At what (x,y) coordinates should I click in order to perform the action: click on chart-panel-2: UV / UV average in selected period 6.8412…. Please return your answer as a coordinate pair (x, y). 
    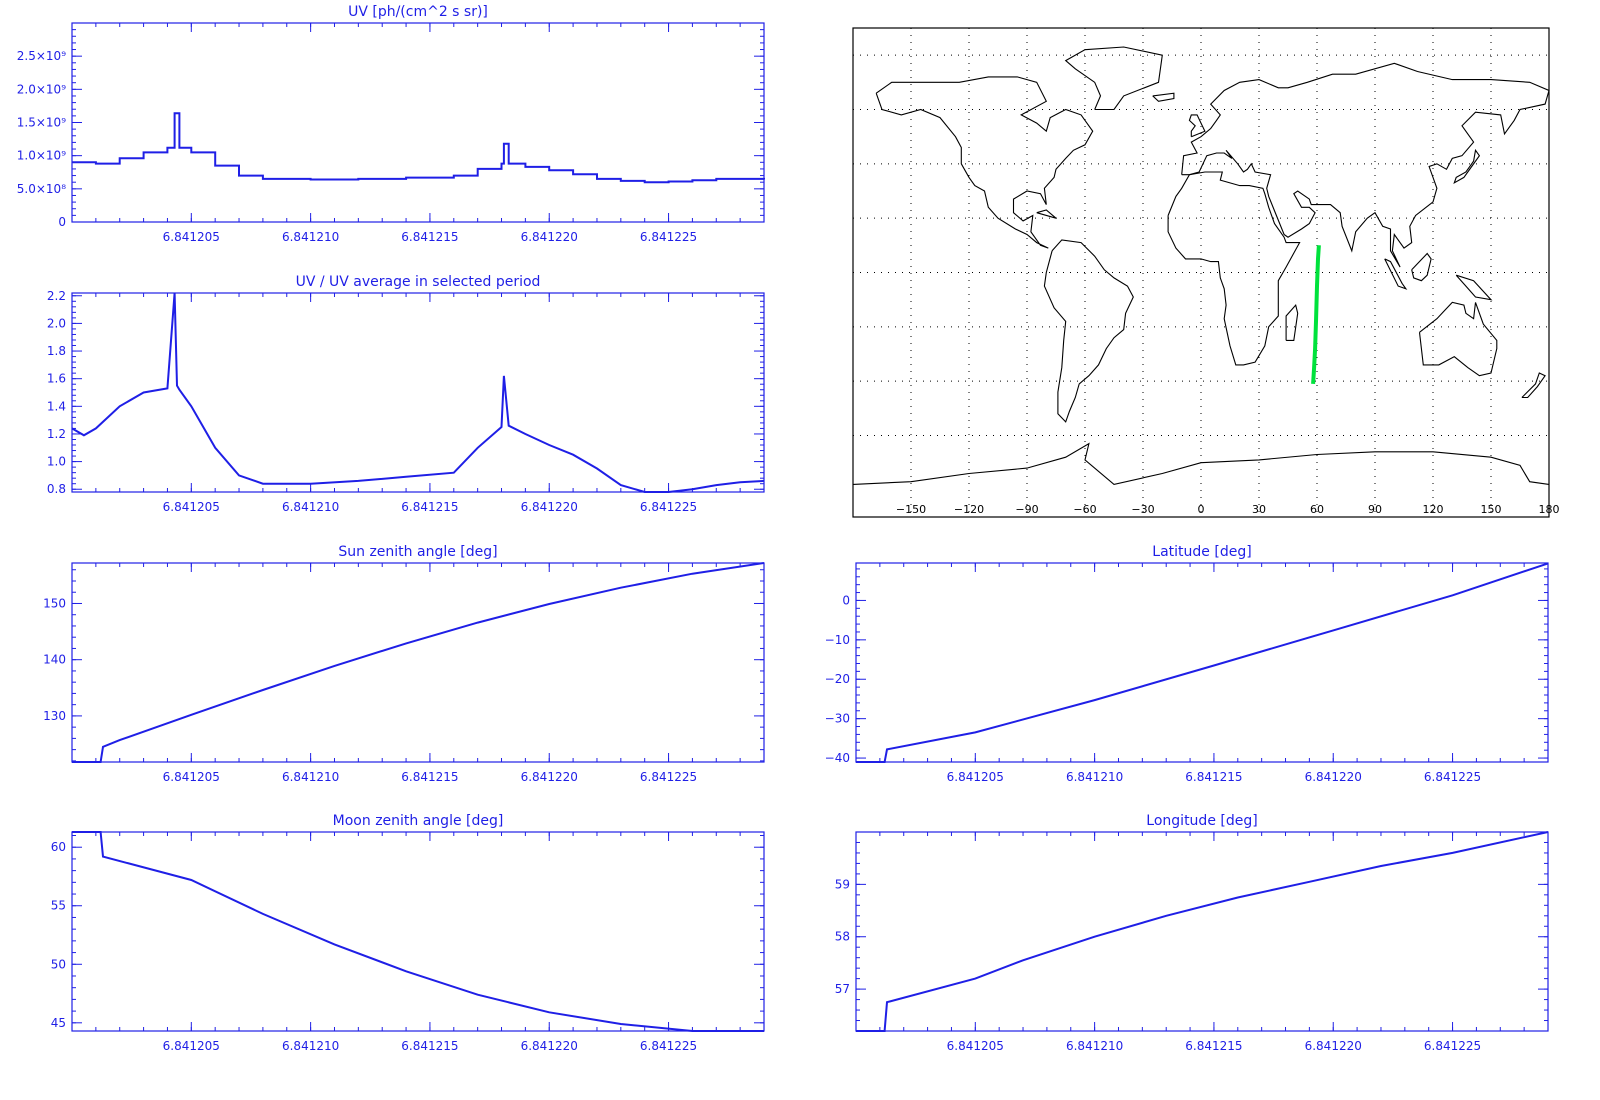
    Looking at the image, I should click on (406, 394).